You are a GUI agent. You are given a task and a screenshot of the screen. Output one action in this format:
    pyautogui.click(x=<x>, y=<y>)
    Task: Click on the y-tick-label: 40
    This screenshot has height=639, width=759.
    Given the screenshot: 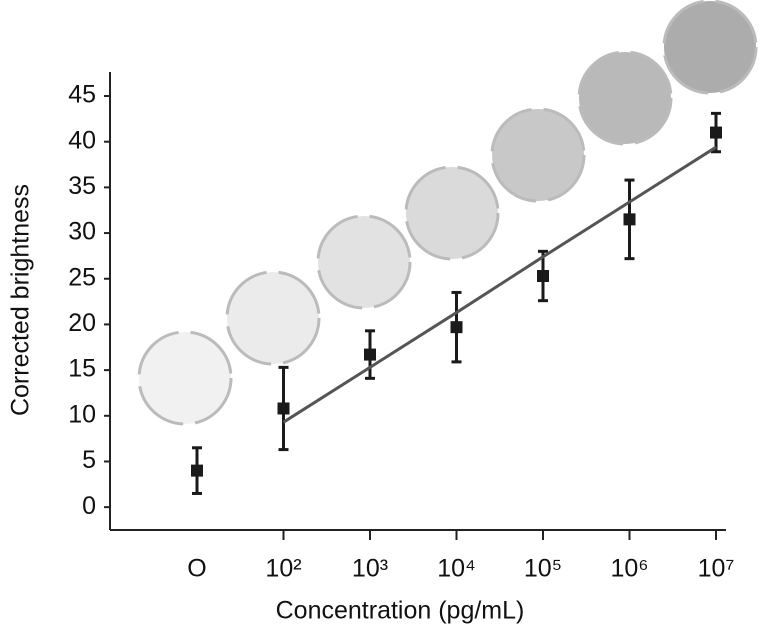 What is the action you would take?
    pyautogui.click(x=82, y=140)
    